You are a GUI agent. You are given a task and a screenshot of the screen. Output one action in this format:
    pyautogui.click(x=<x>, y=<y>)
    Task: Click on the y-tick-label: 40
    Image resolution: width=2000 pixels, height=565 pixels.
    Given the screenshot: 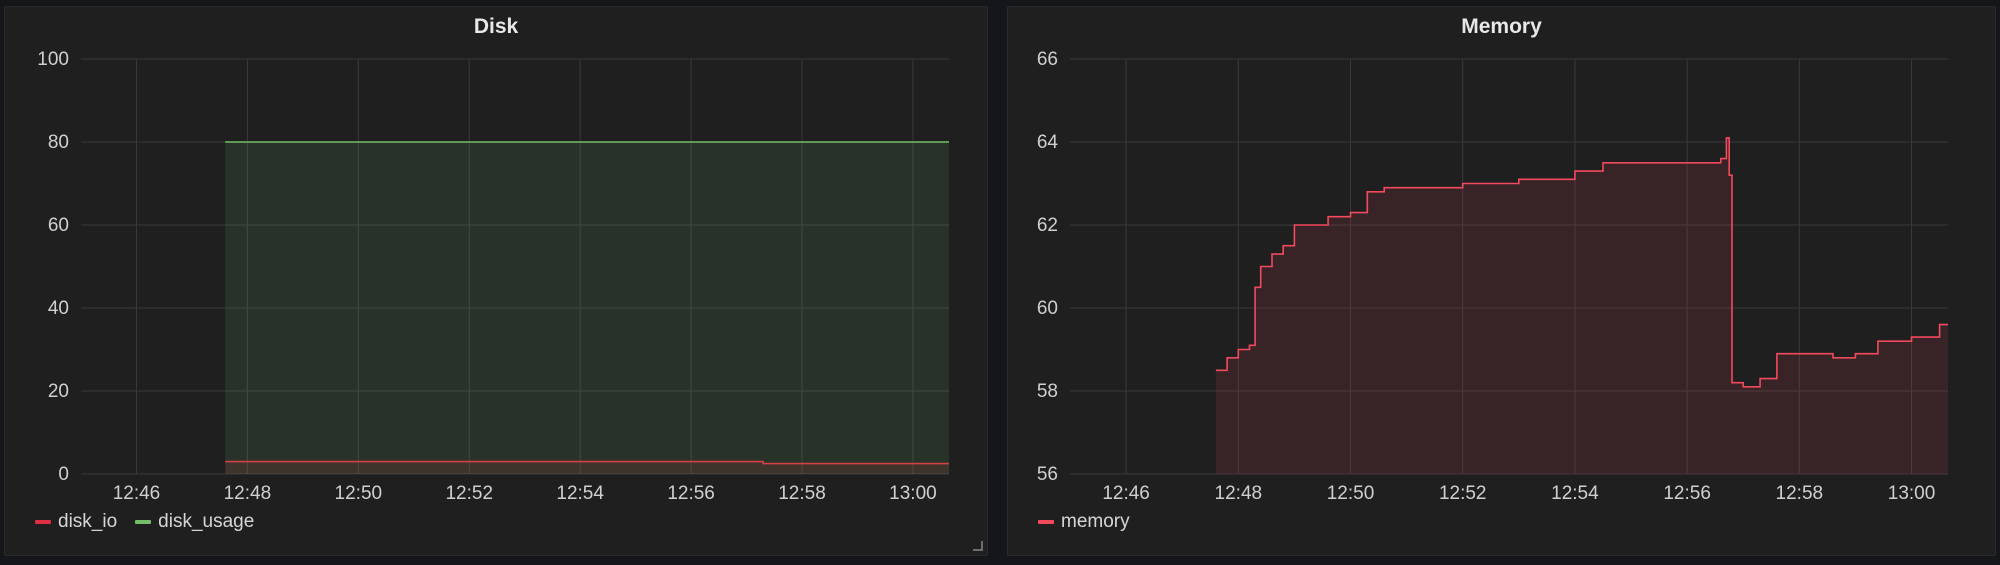 What is the action you would take?
    pyautogui.click(x=58, y=308)
    